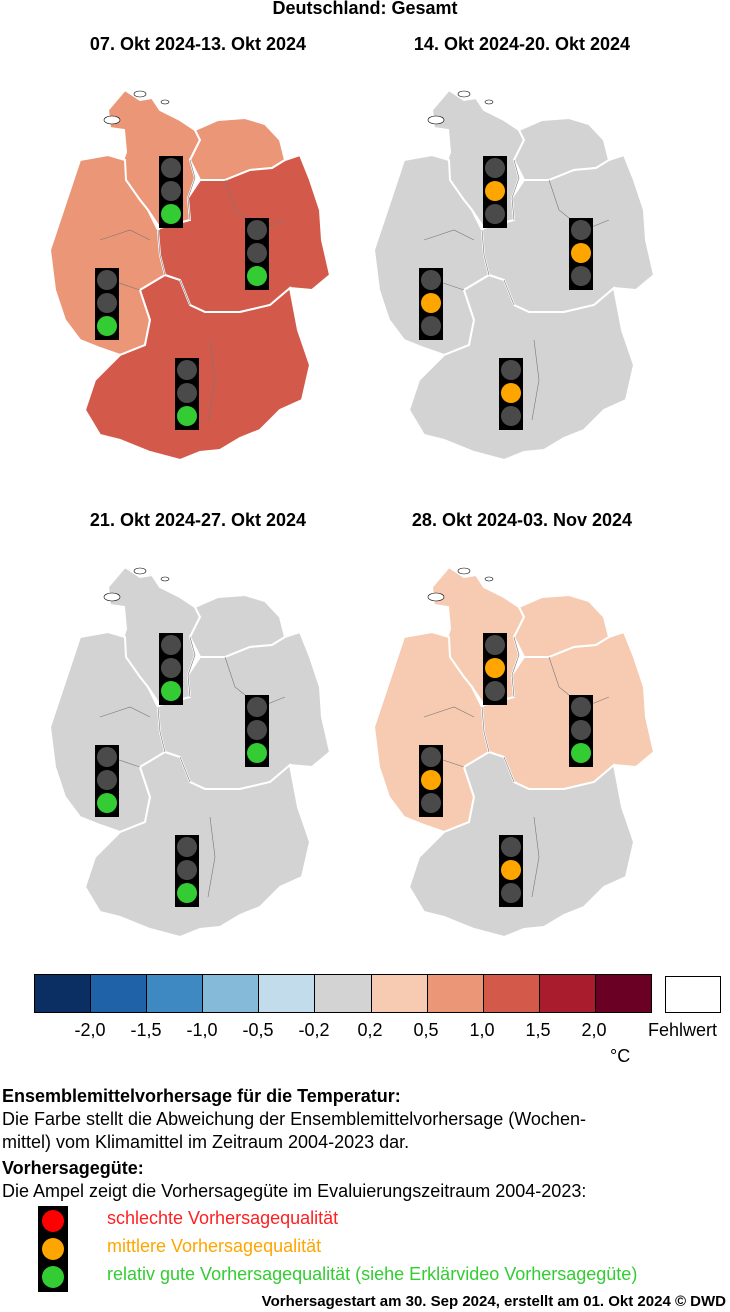  What do you see at coordinates (620, 1056) in the screenshot?
I see `colorbar-unit: °C` at bounding box center [620, 1056].